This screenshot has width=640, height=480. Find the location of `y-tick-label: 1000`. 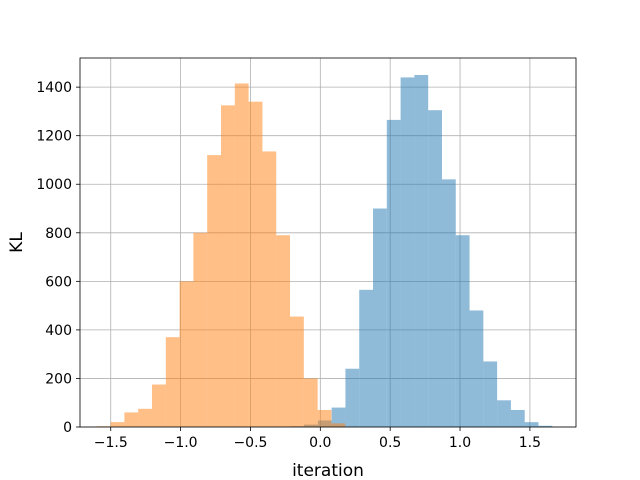

y-tick-label: 1000 is located at coordinates (54, 185).